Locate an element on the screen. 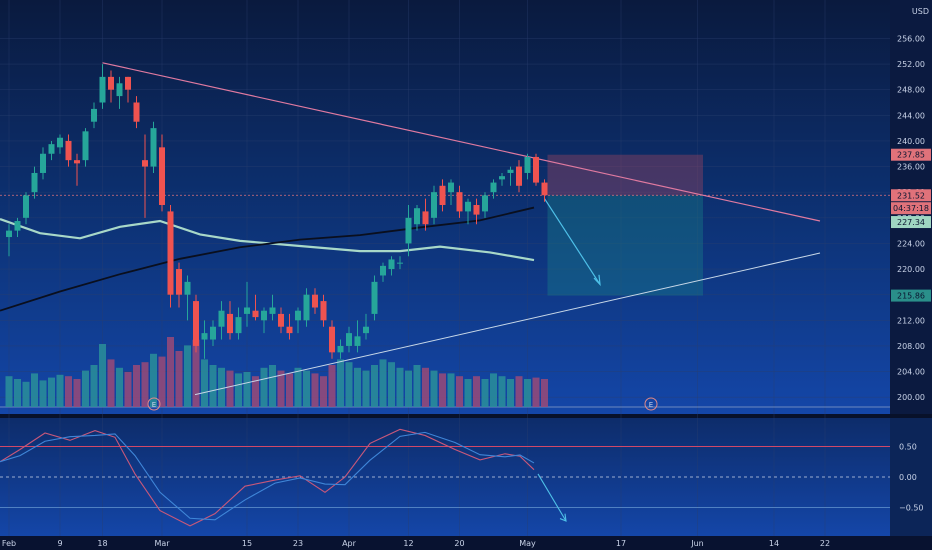  time-tick-label: 14 is located at coordinates (774, 543).